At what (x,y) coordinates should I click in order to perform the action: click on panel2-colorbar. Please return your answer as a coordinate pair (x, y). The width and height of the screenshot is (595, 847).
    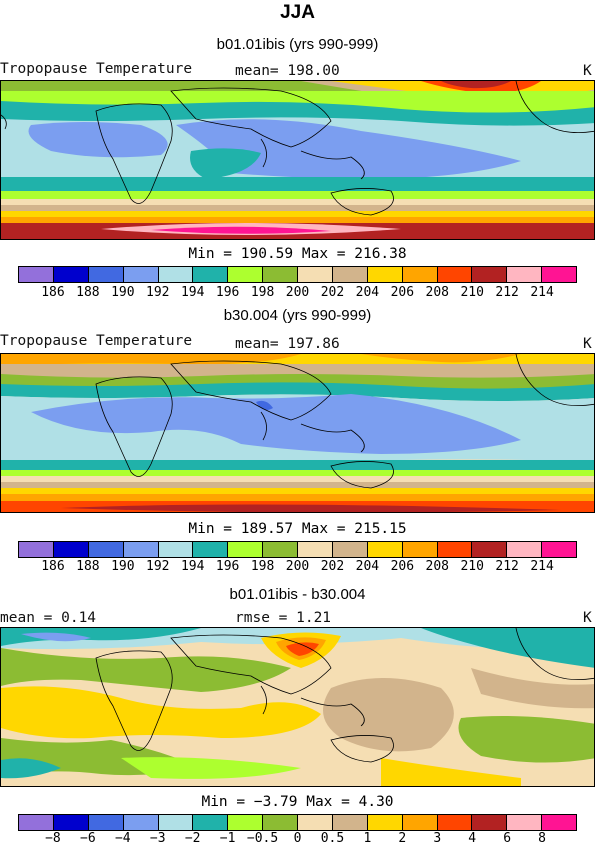
    Looking at the image, I should click on (297, 549).